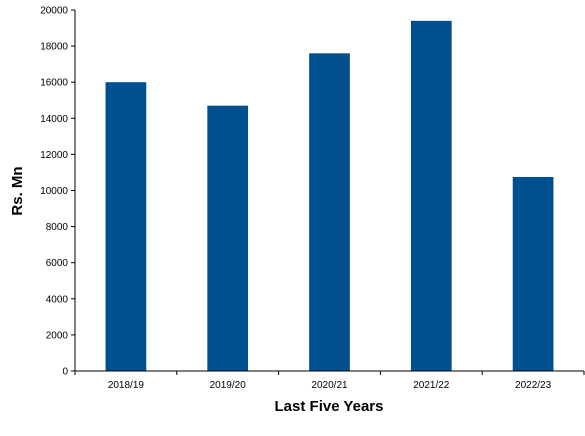  Describe the element at coordinates (329, 385) in the screenshot. I see `x-tick-label: 2020/21` at that location.